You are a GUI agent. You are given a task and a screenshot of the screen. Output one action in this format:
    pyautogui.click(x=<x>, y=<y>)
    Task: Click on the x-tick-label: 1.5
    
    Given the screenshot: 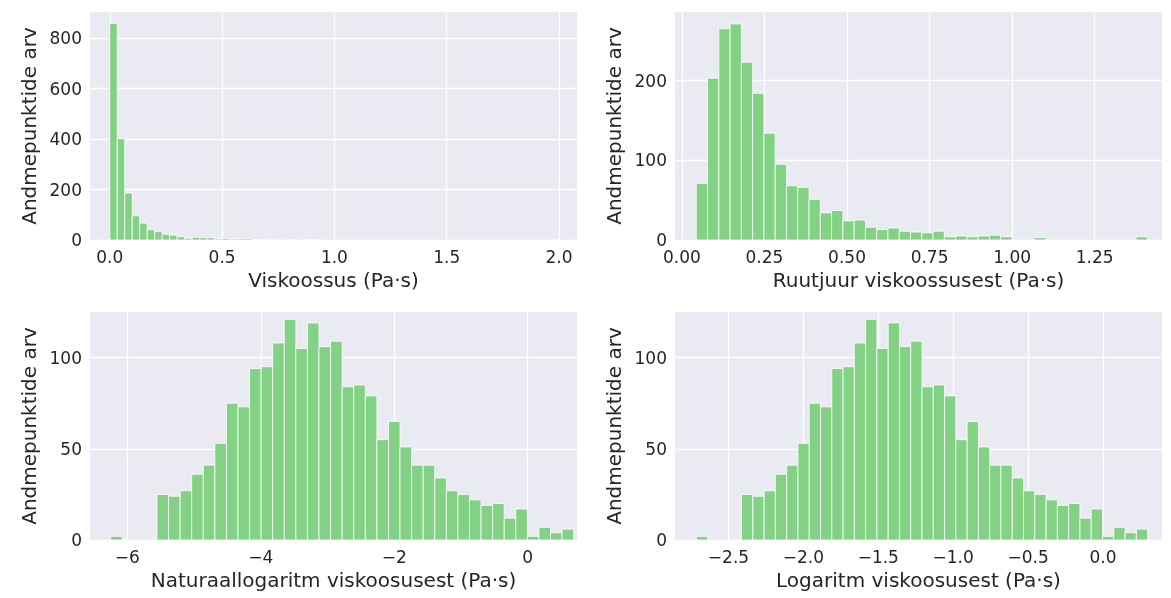 What is the action you would take?
    pyautogui.click(x=447, y=256)
    